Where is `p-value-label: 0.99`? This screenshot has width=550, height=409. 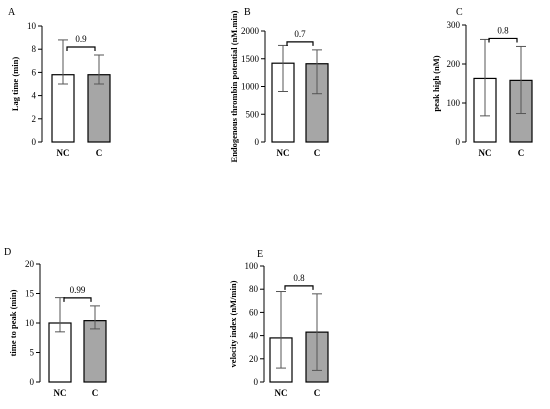
p-value-label: 0.99 is located at coordinates (78, 290).